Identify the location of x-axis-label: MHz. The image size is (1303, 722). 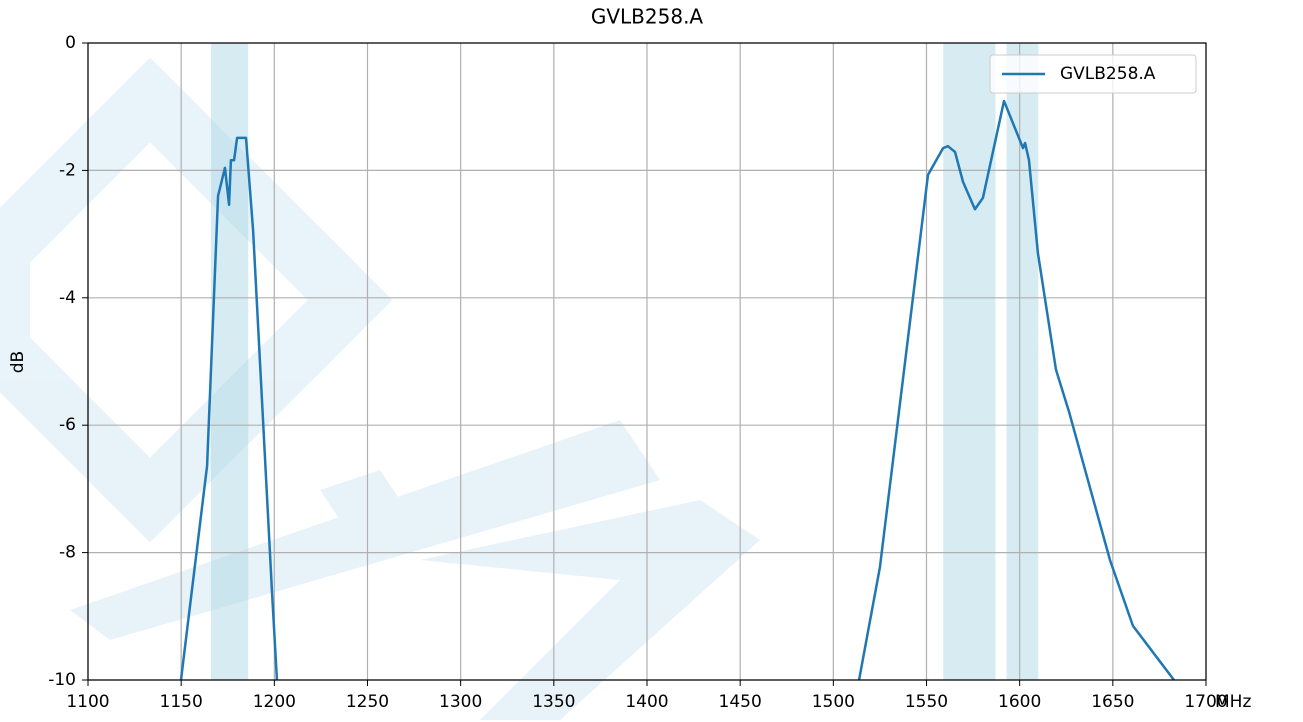
(1233, 702).